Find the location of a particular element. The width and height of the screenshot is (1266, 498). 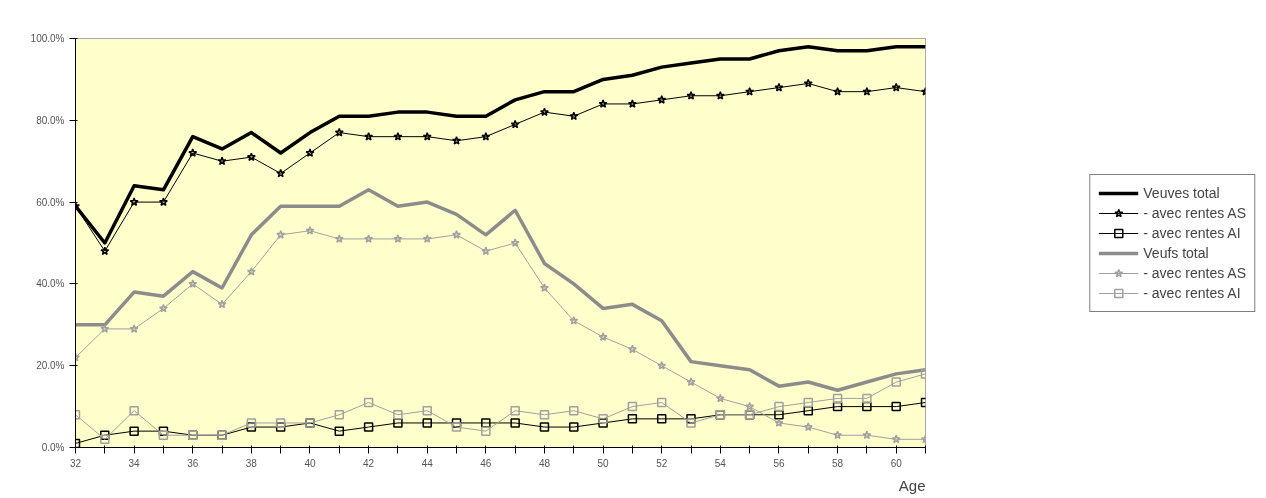

x-tick-label: 32 is located at coordinates (75, 463).